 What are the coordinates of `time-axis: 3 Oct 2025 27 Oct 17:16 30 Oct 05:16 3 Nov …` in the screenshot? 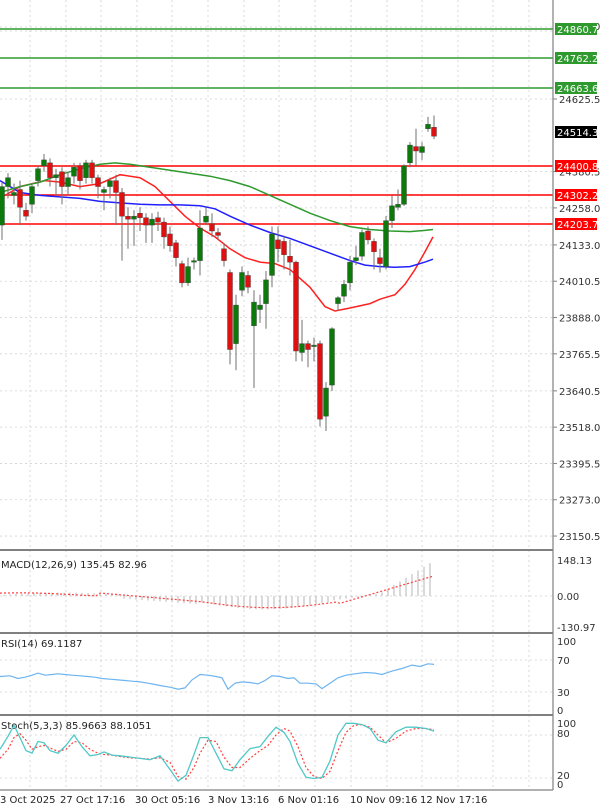 It's located at (243, 800).